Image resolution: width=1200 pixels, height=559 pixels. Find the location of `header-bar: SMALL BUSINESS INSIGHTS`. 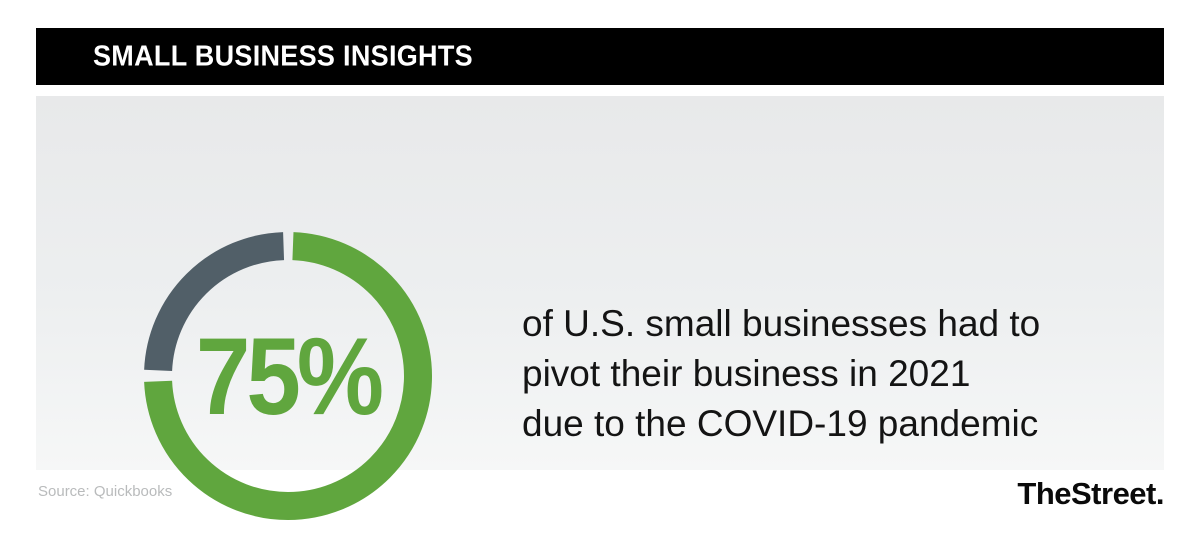

header-bar: SMALL BUSINESS INSIGHTS is located at coordinates (600, 56).